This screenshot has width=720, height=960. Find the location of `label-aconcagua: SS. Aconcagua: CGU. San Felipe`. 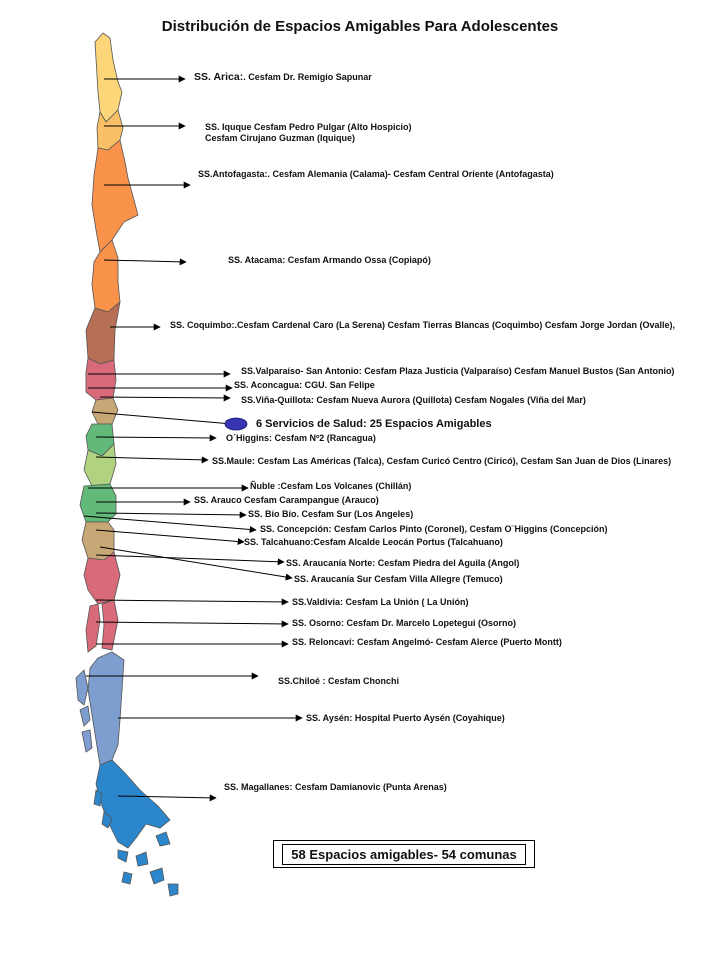

label-aconcagua: SS. Aconcagua: CGU. San Felipe is located at coordinates (304, 385).